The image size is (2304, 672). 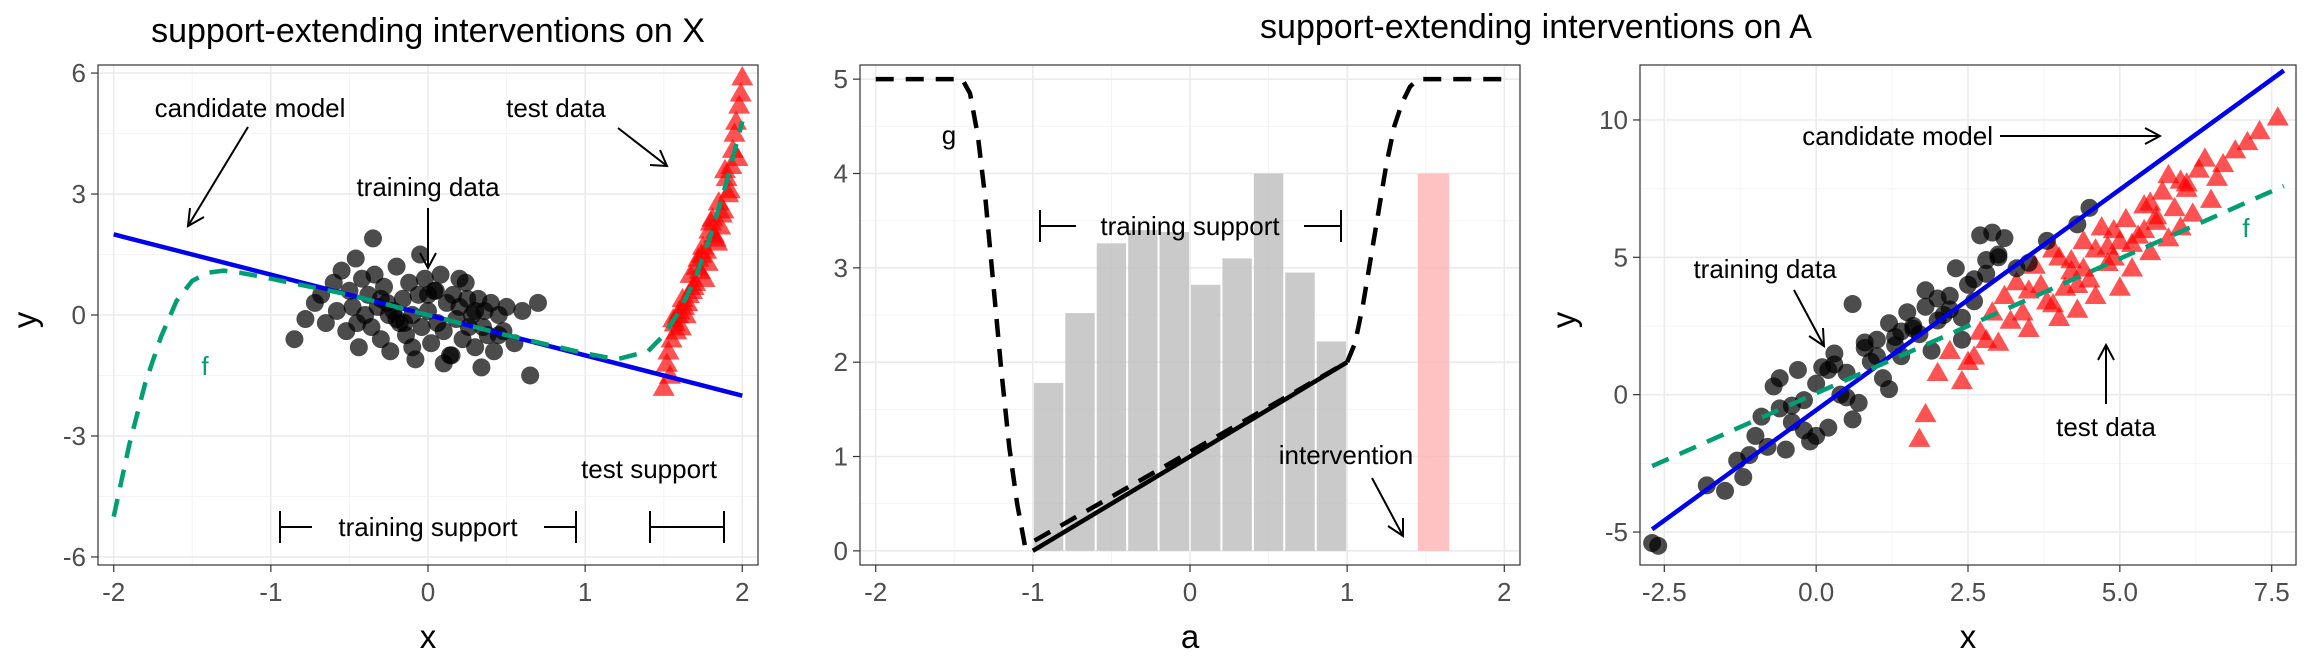 I want to click on panel2-y-tick-label: 3, so click(x=841, y=268).